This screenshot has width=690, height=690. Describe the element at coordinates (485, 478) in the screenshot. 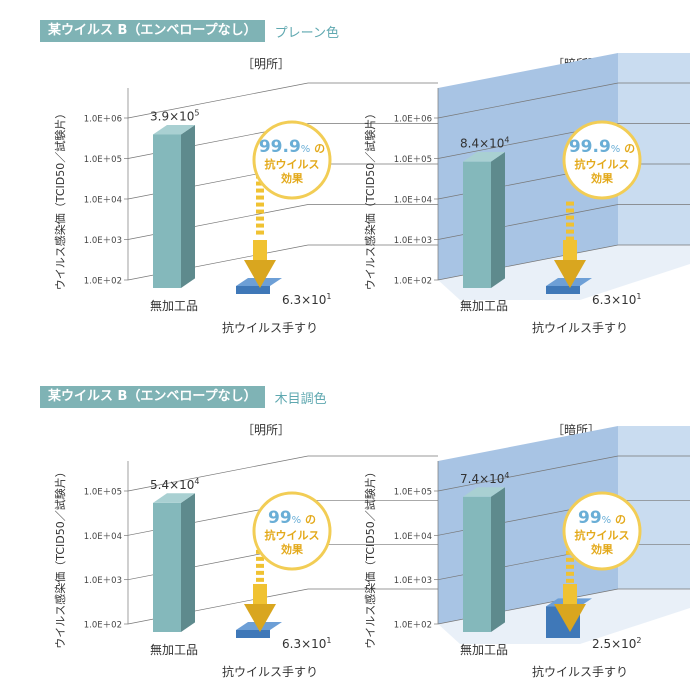

I see `value-label-untreated: 7.4×104` at that location.